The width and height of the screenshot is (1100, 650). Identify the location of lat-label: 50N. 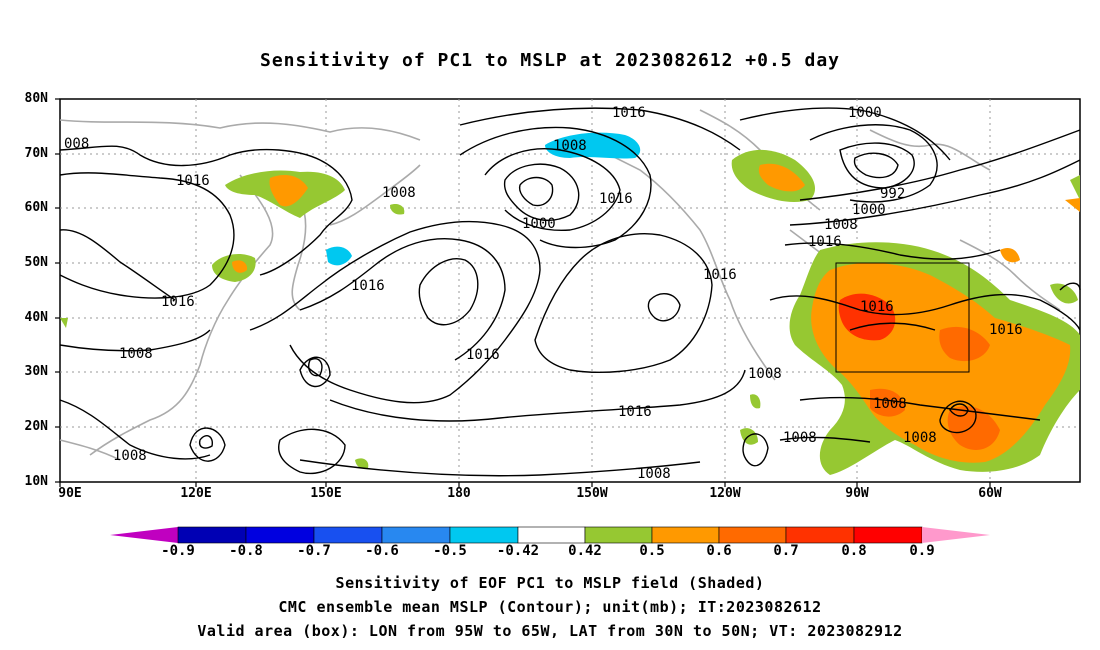
(36, 262).